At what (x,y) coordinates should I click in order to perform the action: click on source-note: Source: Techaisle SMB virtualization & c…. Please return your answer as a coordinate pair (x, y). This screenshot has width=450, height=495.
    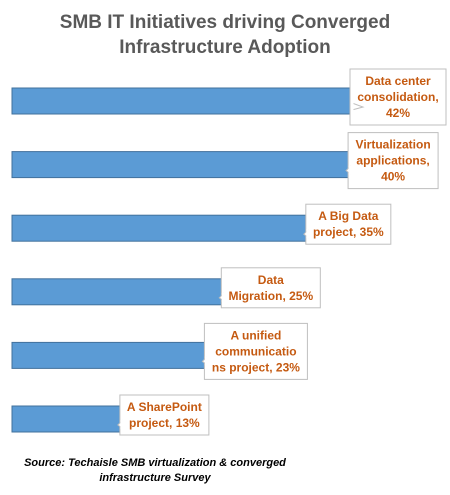
    Looking at the image, I should click on (155, 471).